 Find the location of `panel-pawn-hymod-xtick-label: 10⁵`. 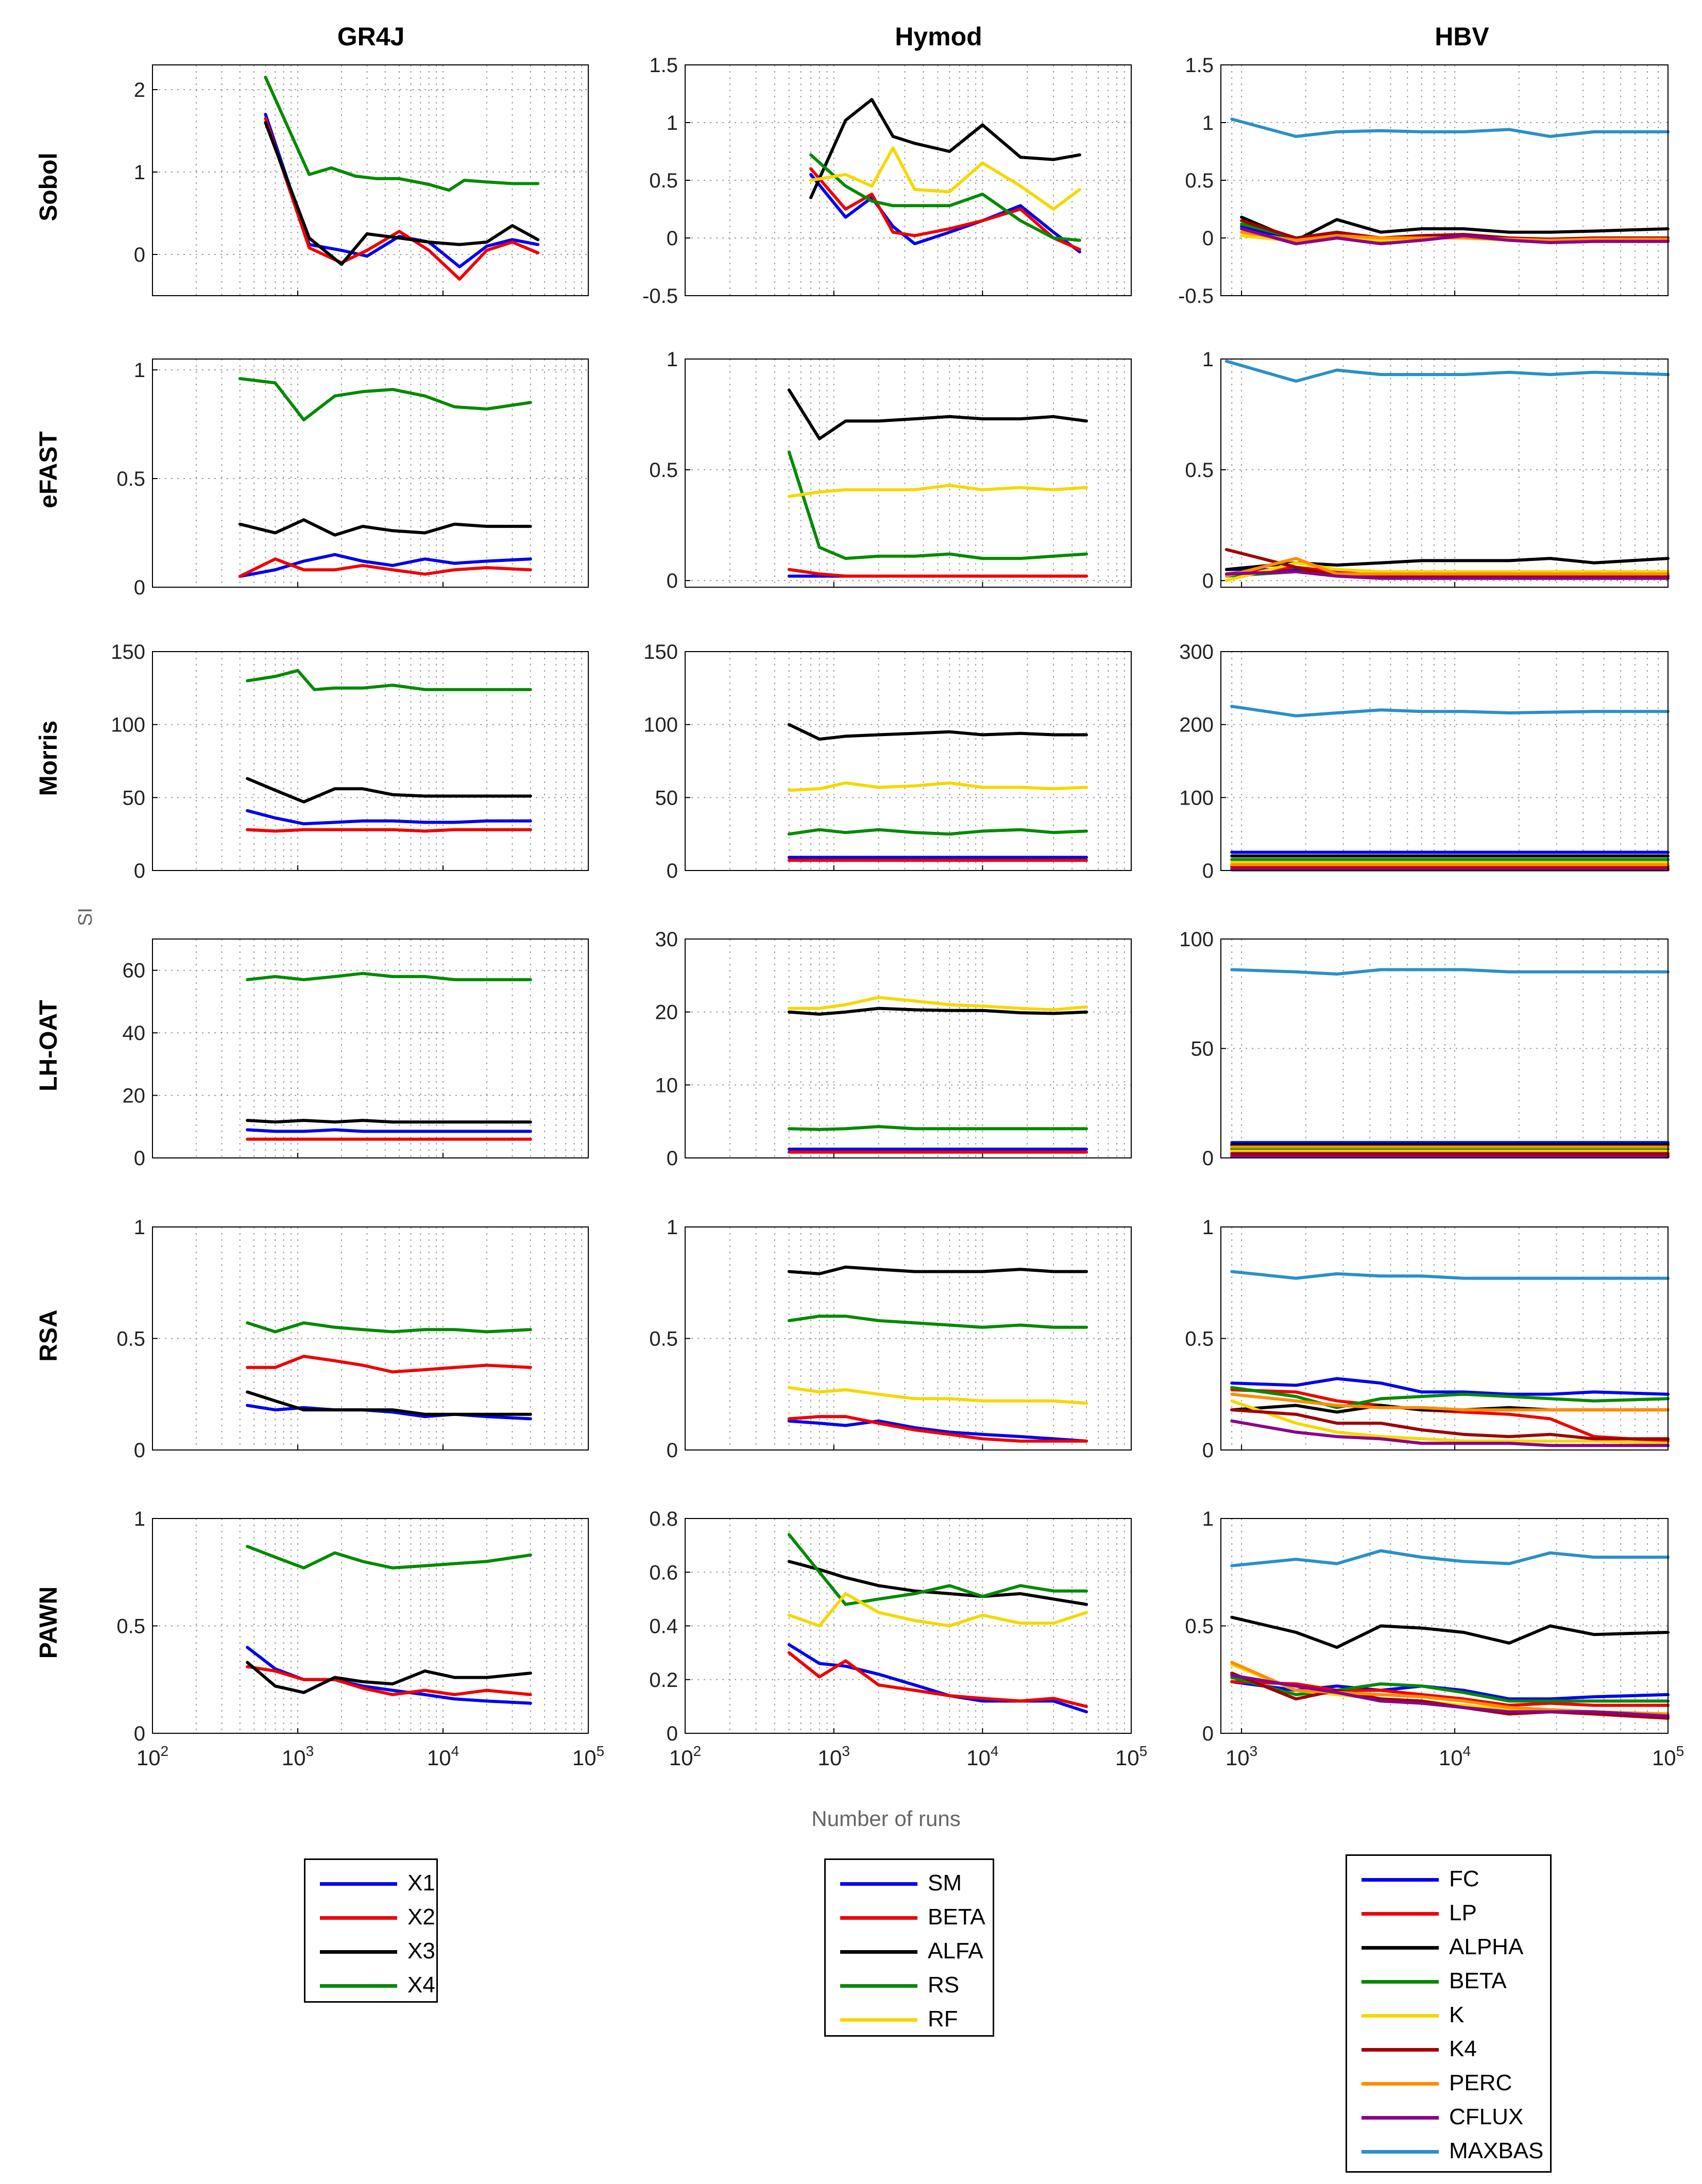

panel-pawn-hymod-xtick-label: 10⁵ is located at coordinates (1131, 1756).